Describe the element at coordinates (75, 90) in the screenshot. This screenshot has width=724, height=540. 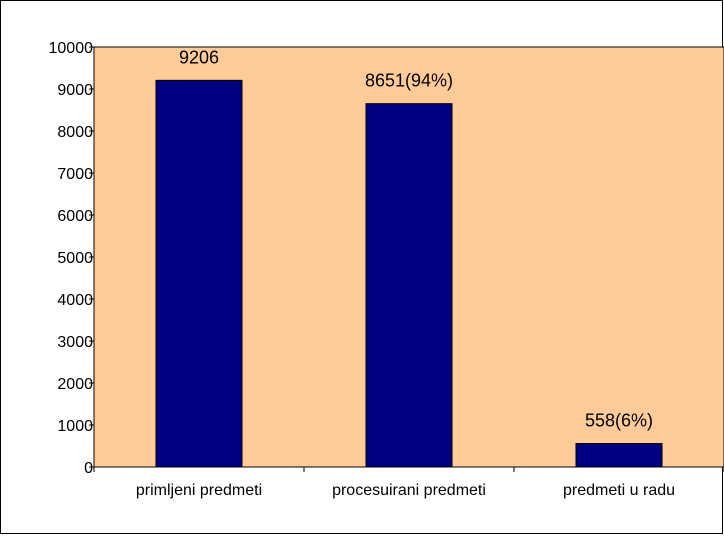
I see `y-tick-label-9000: 9000` at that location.